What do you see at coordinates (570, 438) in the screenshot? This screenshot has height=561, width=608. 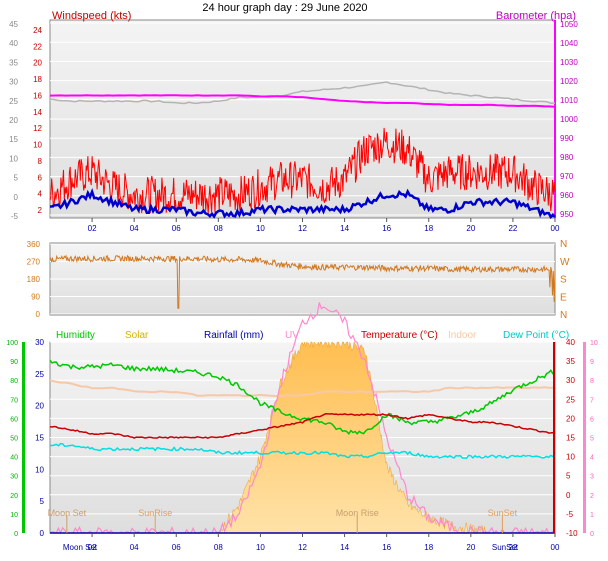 I see `temperature-tick-label: 15` at bounding box center [570, 438].